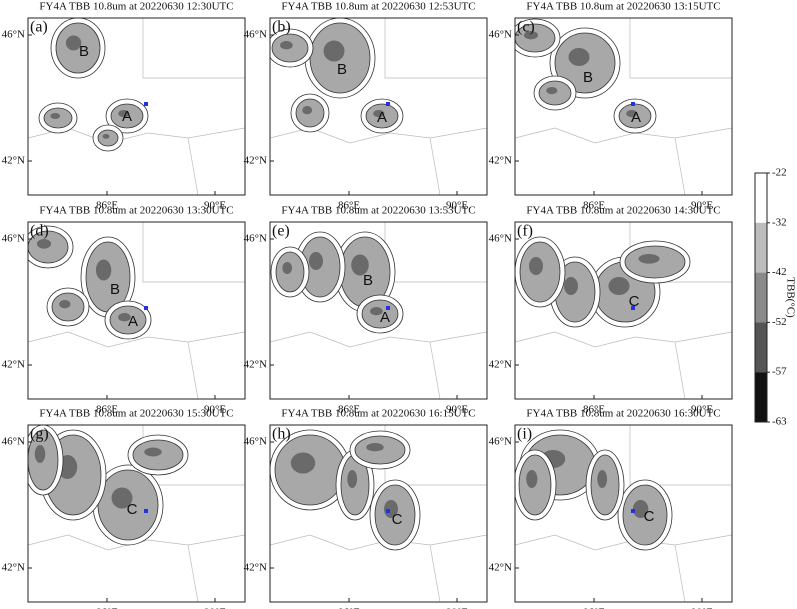 The width and height of the screenshot is (797, 609). Describe the element at coordinates (526, 27) in the screenshot. I see `panel-label: (c)` at that location.